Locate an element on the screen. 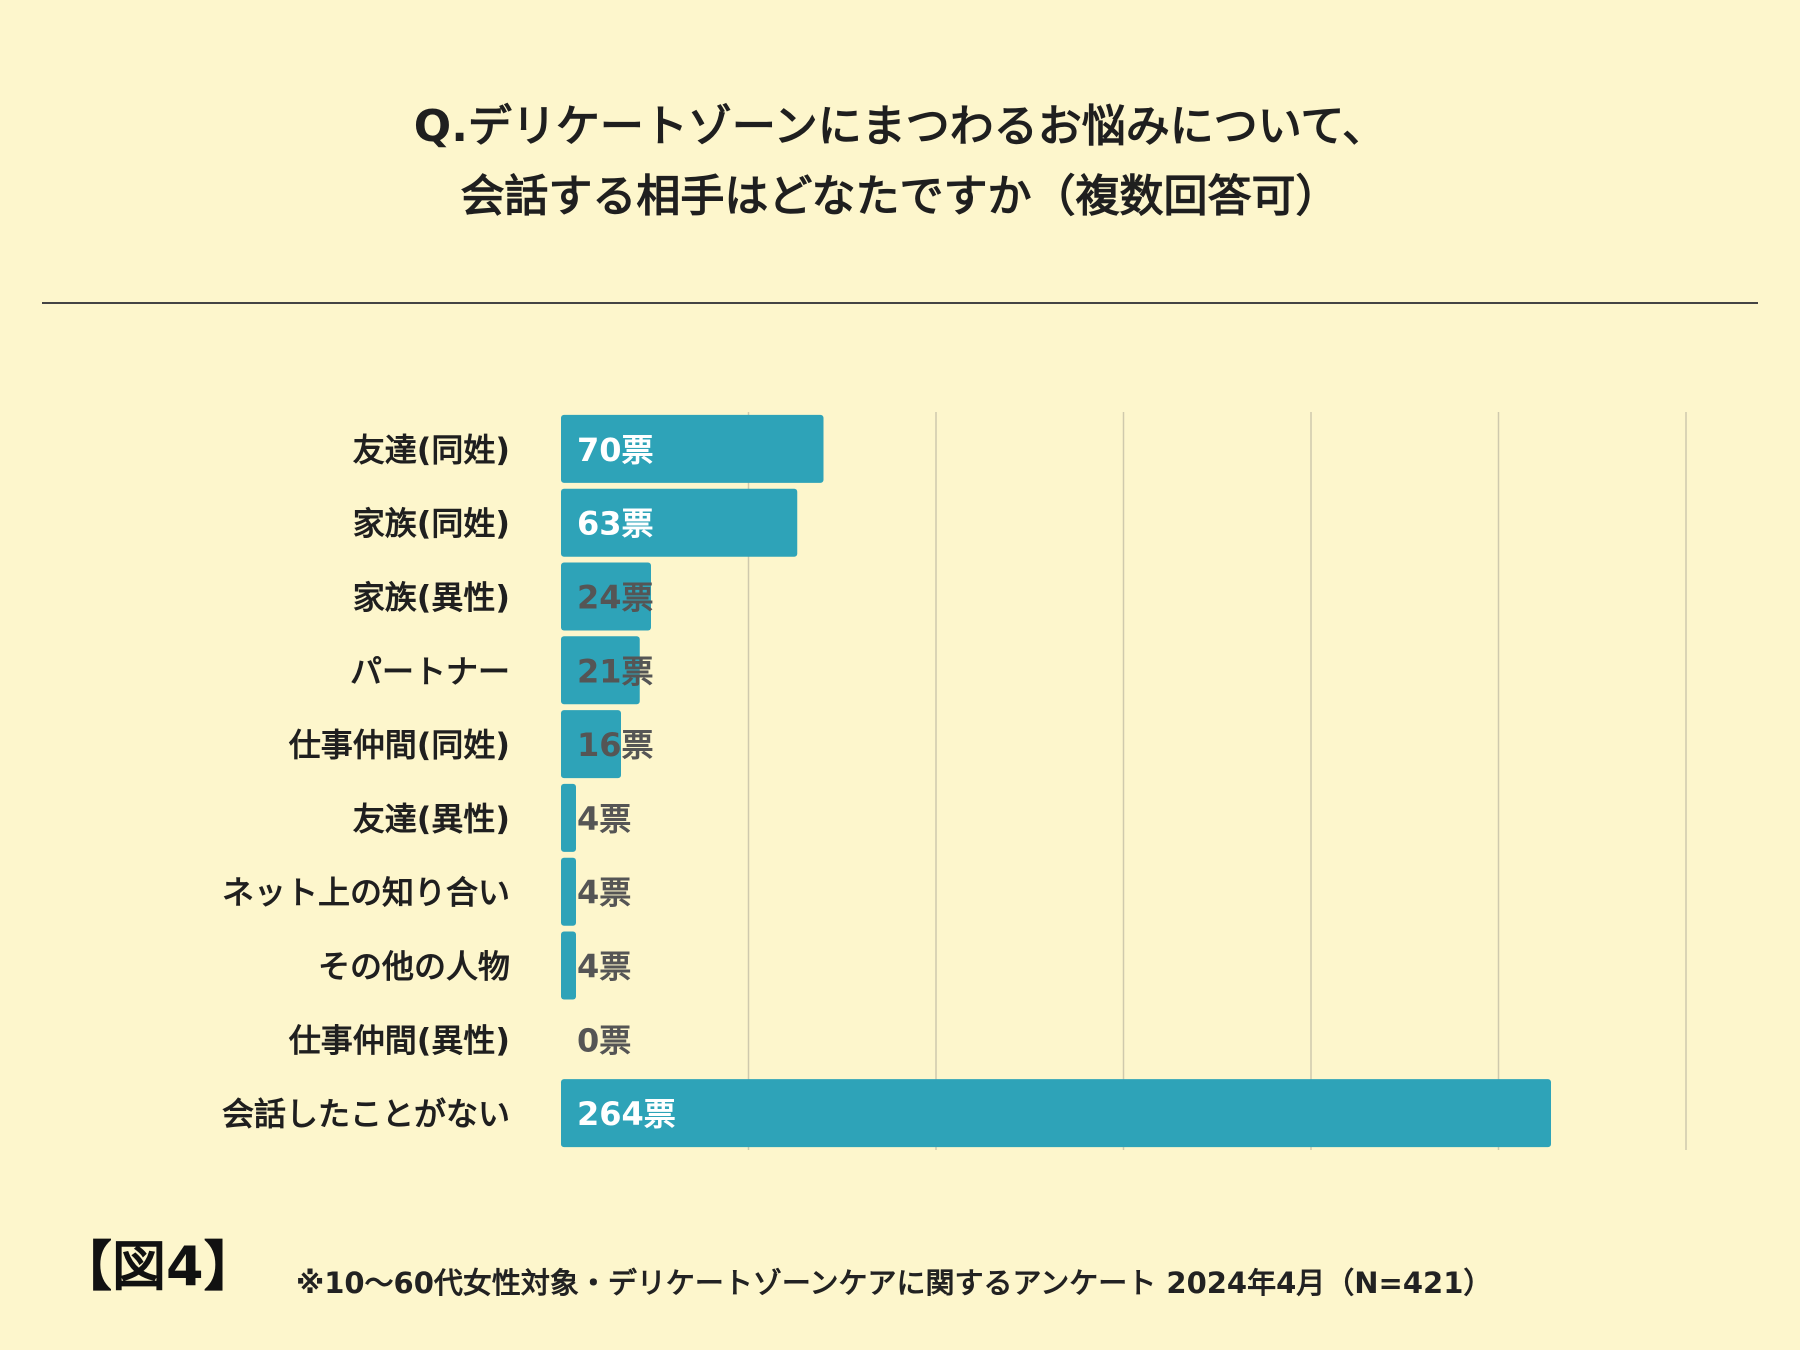 The image size is (1800, 1350). category-label: 仕事仲間(同姓) is located at coordinates (399, 745).